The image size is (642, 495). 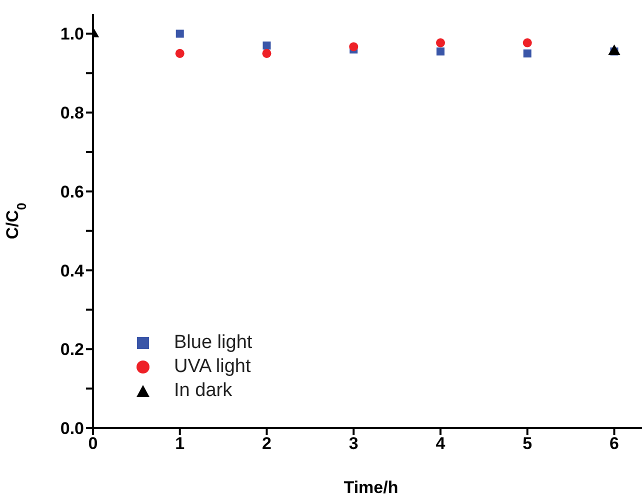 I want to click on x-tick-label: 6, so click(x=614, y=444).